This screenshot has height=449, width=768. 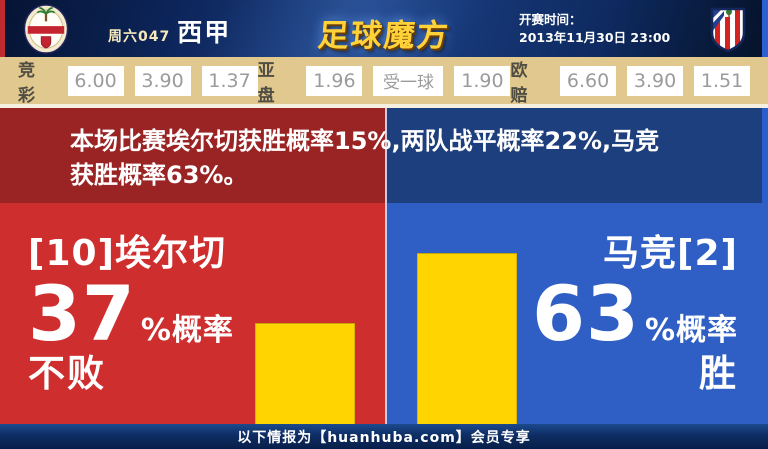 I want to click on odds-label-oupei: 欧赔, so click(x=519, y=83).